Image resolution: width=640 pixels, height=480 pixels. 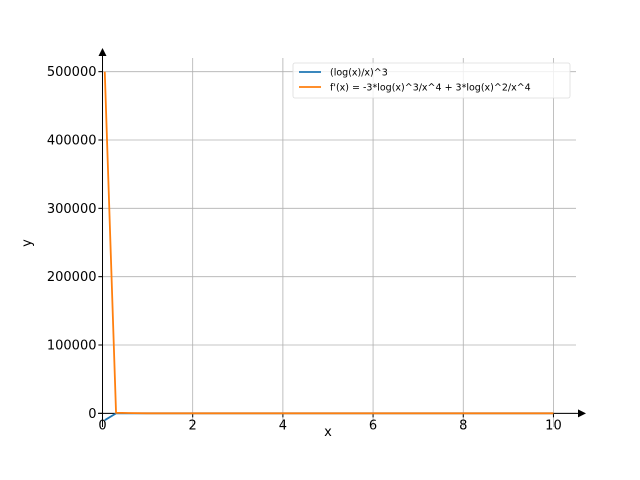 What do you see at coordinates (328, 432) in the screenshot?
I see `x-axis-label: x` at bounding box center [328, 432].